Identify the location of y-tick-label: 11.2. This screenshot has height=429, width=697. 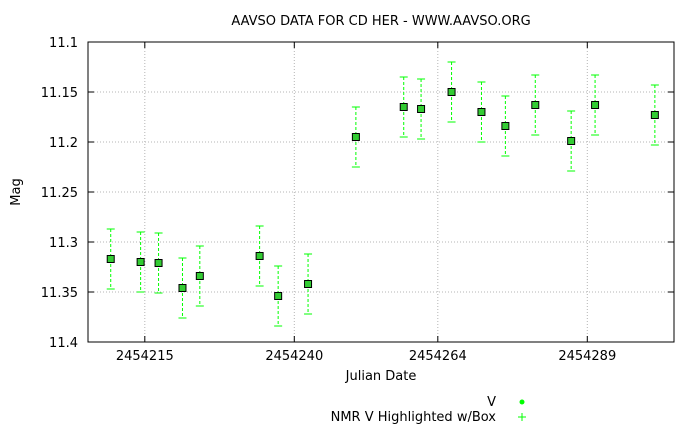
(63, 143).